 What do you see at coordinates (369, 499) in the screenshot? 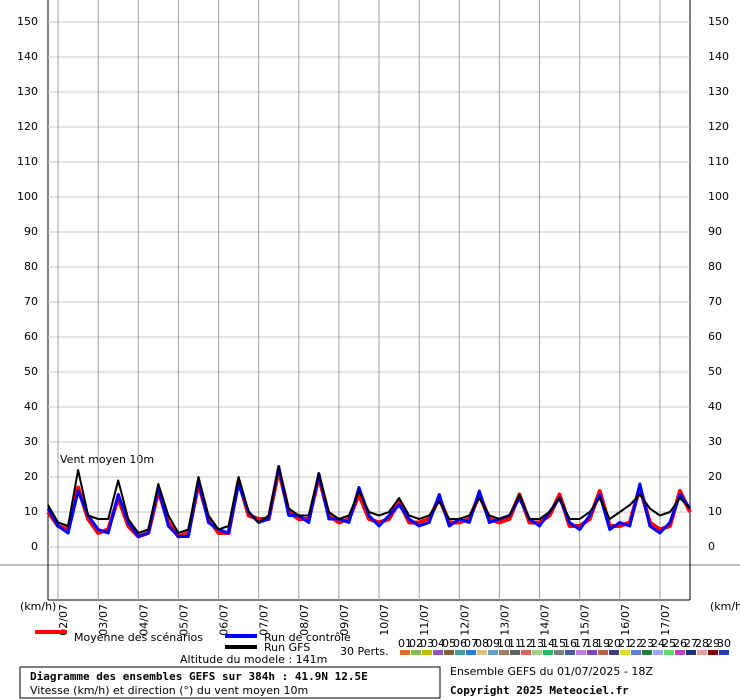
I see `series-line` at bounding box center [369, 499].